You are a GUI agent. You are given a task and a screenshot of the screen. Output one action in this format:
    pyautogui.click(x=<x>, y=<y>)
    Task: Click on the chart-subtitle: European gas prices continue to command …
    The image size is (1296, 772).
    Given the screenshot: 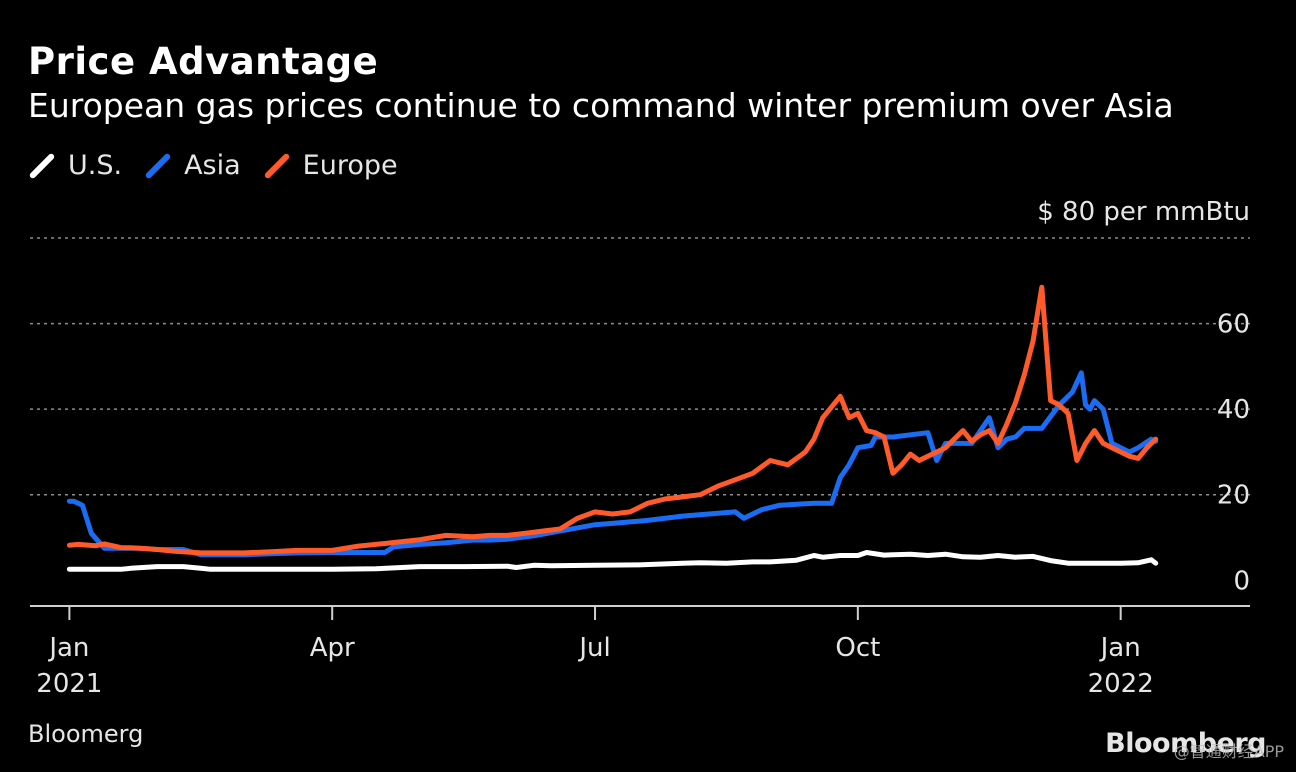 What is the action you would take?
    pyautogui.click(x=601, y=105)
    